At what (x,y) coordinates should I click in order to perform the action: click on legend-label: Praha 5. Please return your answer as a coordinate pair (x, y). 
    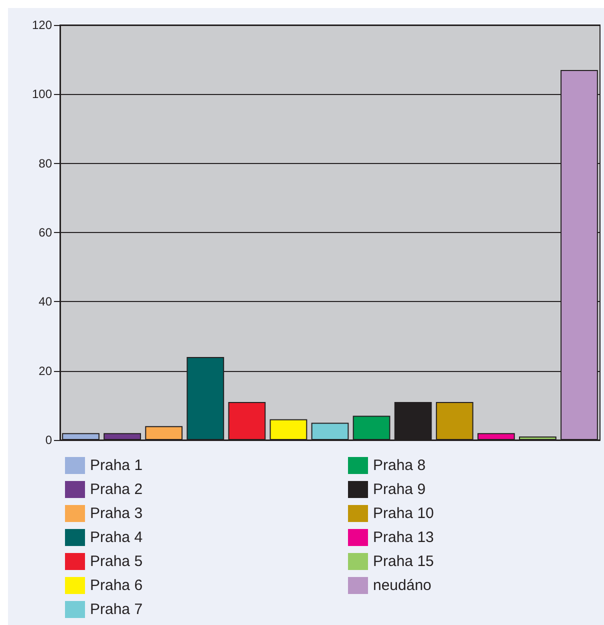
    Looking at the image, I should click on (116, 561).